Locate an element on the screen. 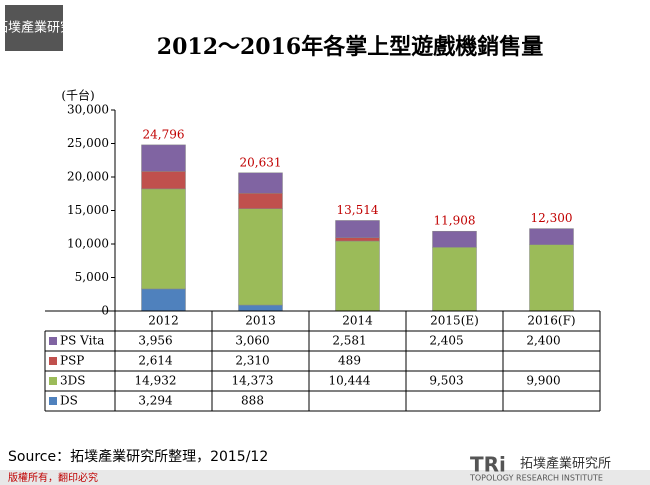 This screenshot has height=485, width=650. table-value: 888 is located at coordinates (252, 401).